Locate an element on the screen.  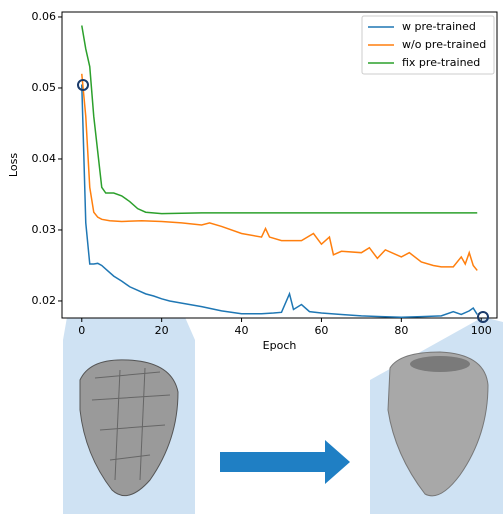
mesh-detail is located at coordinates (131, 424).